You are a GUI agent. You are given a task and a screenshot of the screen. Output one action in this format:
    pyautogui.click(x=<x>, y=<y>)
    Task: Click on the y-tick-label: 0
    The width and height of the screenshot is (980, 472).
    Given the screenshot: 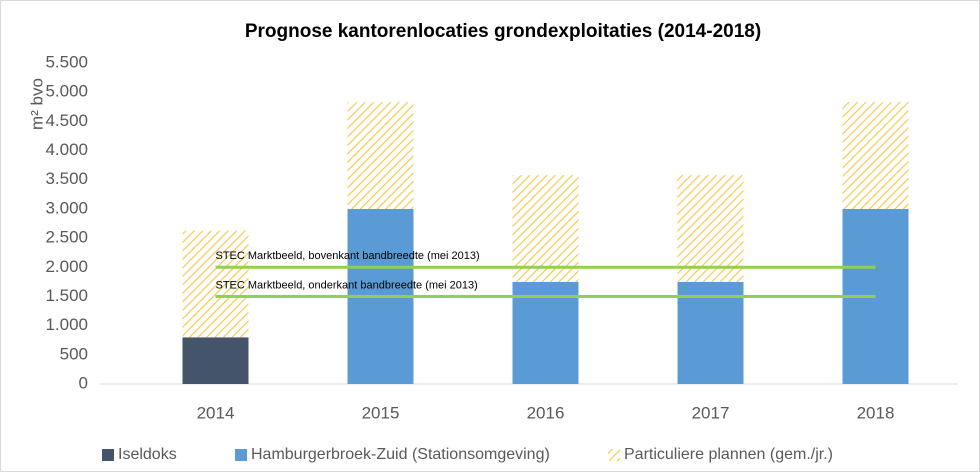 What is the action you would take?
    pyautogui.click(x=83, y=382)
    